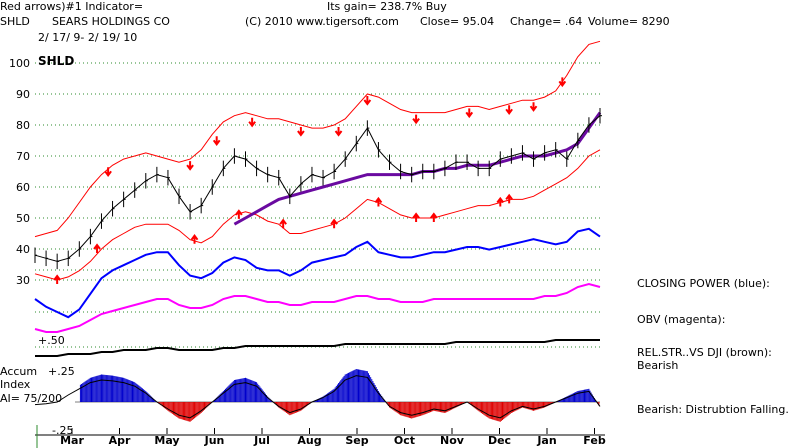 This screenshot has height=448, width=795. What do you see at coordinates (356, 440) in the screenshot?
I see `x-tick-label: Sep` at bounding box center [356, 440].